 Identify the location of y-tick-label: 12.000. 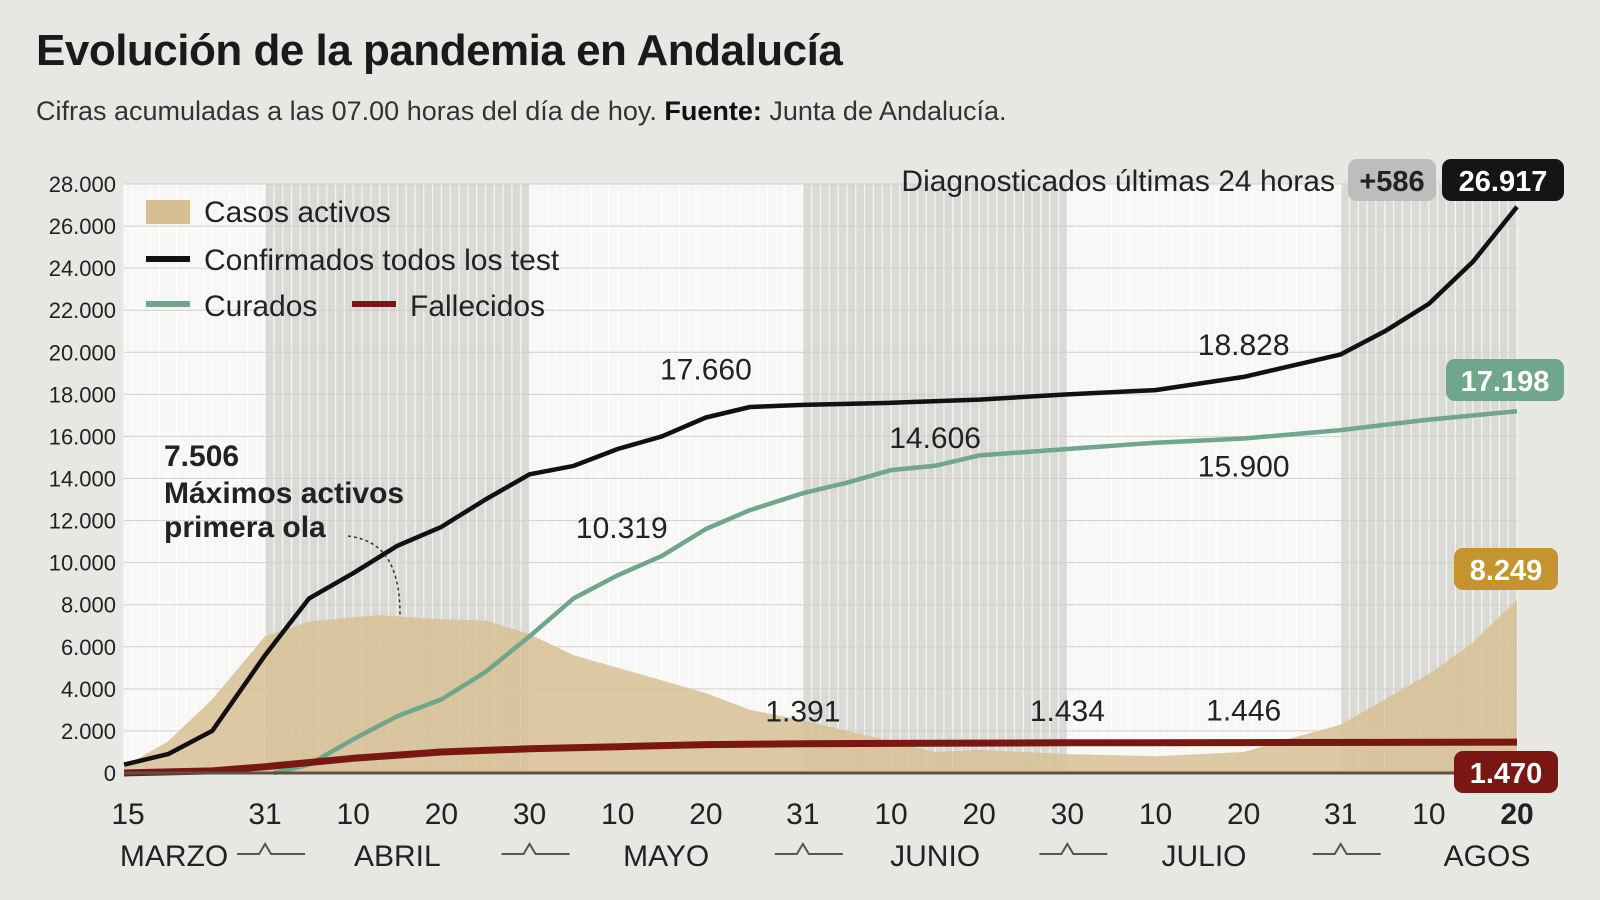
(82, 521).